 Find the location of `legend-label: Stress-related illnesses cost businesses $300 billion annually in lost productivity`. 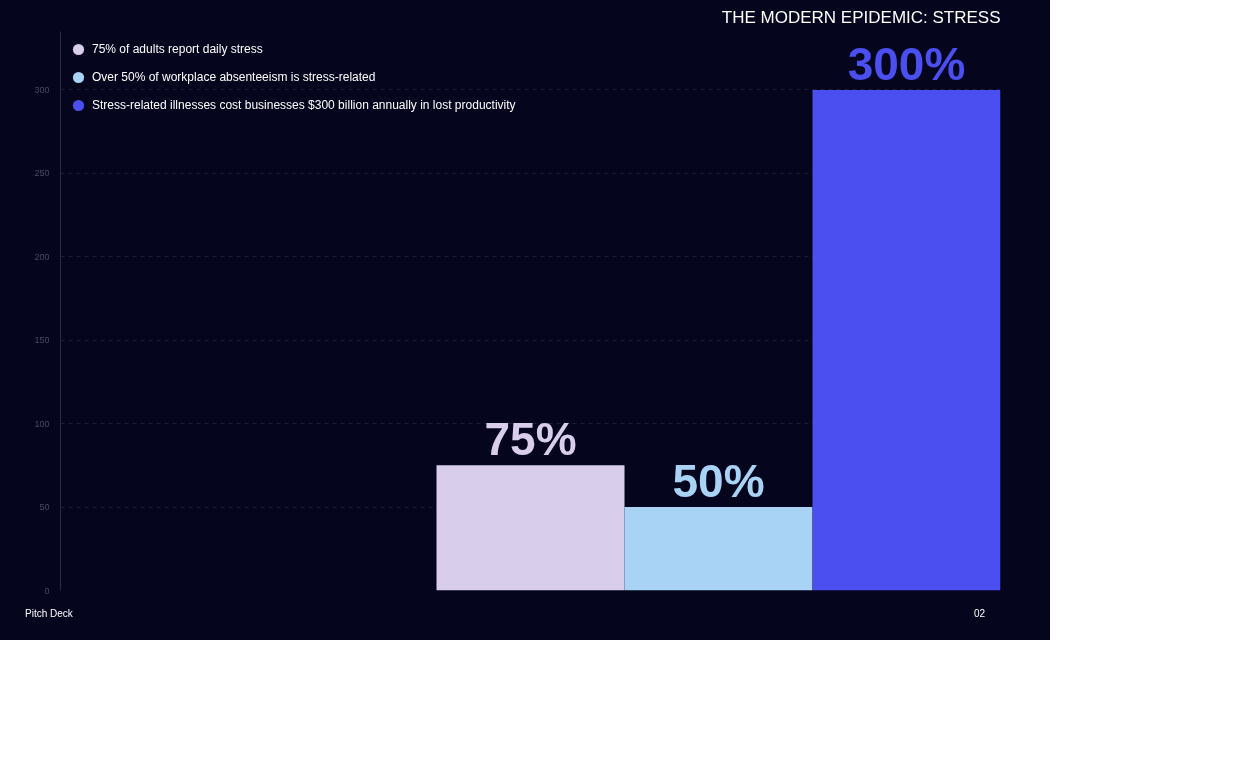

legend-label: Stress-related illnesses cost businesses $300 billion annually in lost productivity is located at coordinates (304, 105).